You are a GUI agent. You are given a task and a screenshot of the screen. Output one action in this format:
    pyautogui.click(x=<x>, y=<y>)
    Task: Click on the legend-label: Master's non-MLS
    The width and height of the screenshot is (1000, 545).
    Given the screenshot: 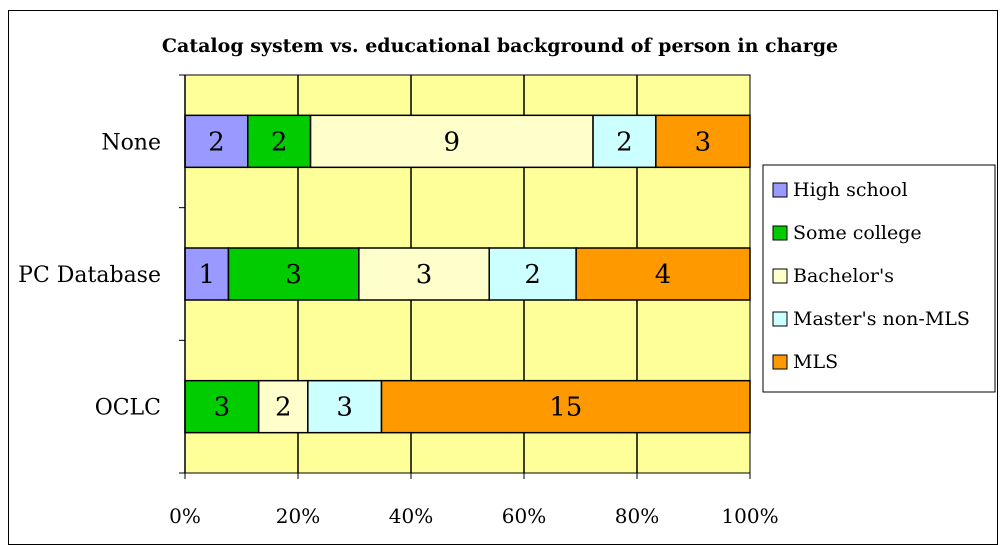 What is the action you would take?
    pyautogui.click(x=881, y=319)
    